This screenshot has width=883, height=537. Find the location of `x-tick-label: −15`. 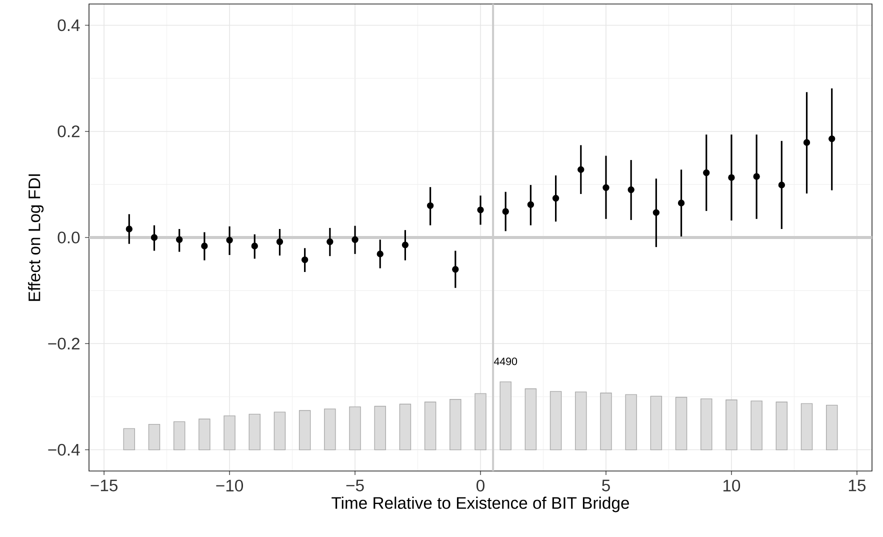

x-tick-label: −15 is located at coordinates (104, 486).